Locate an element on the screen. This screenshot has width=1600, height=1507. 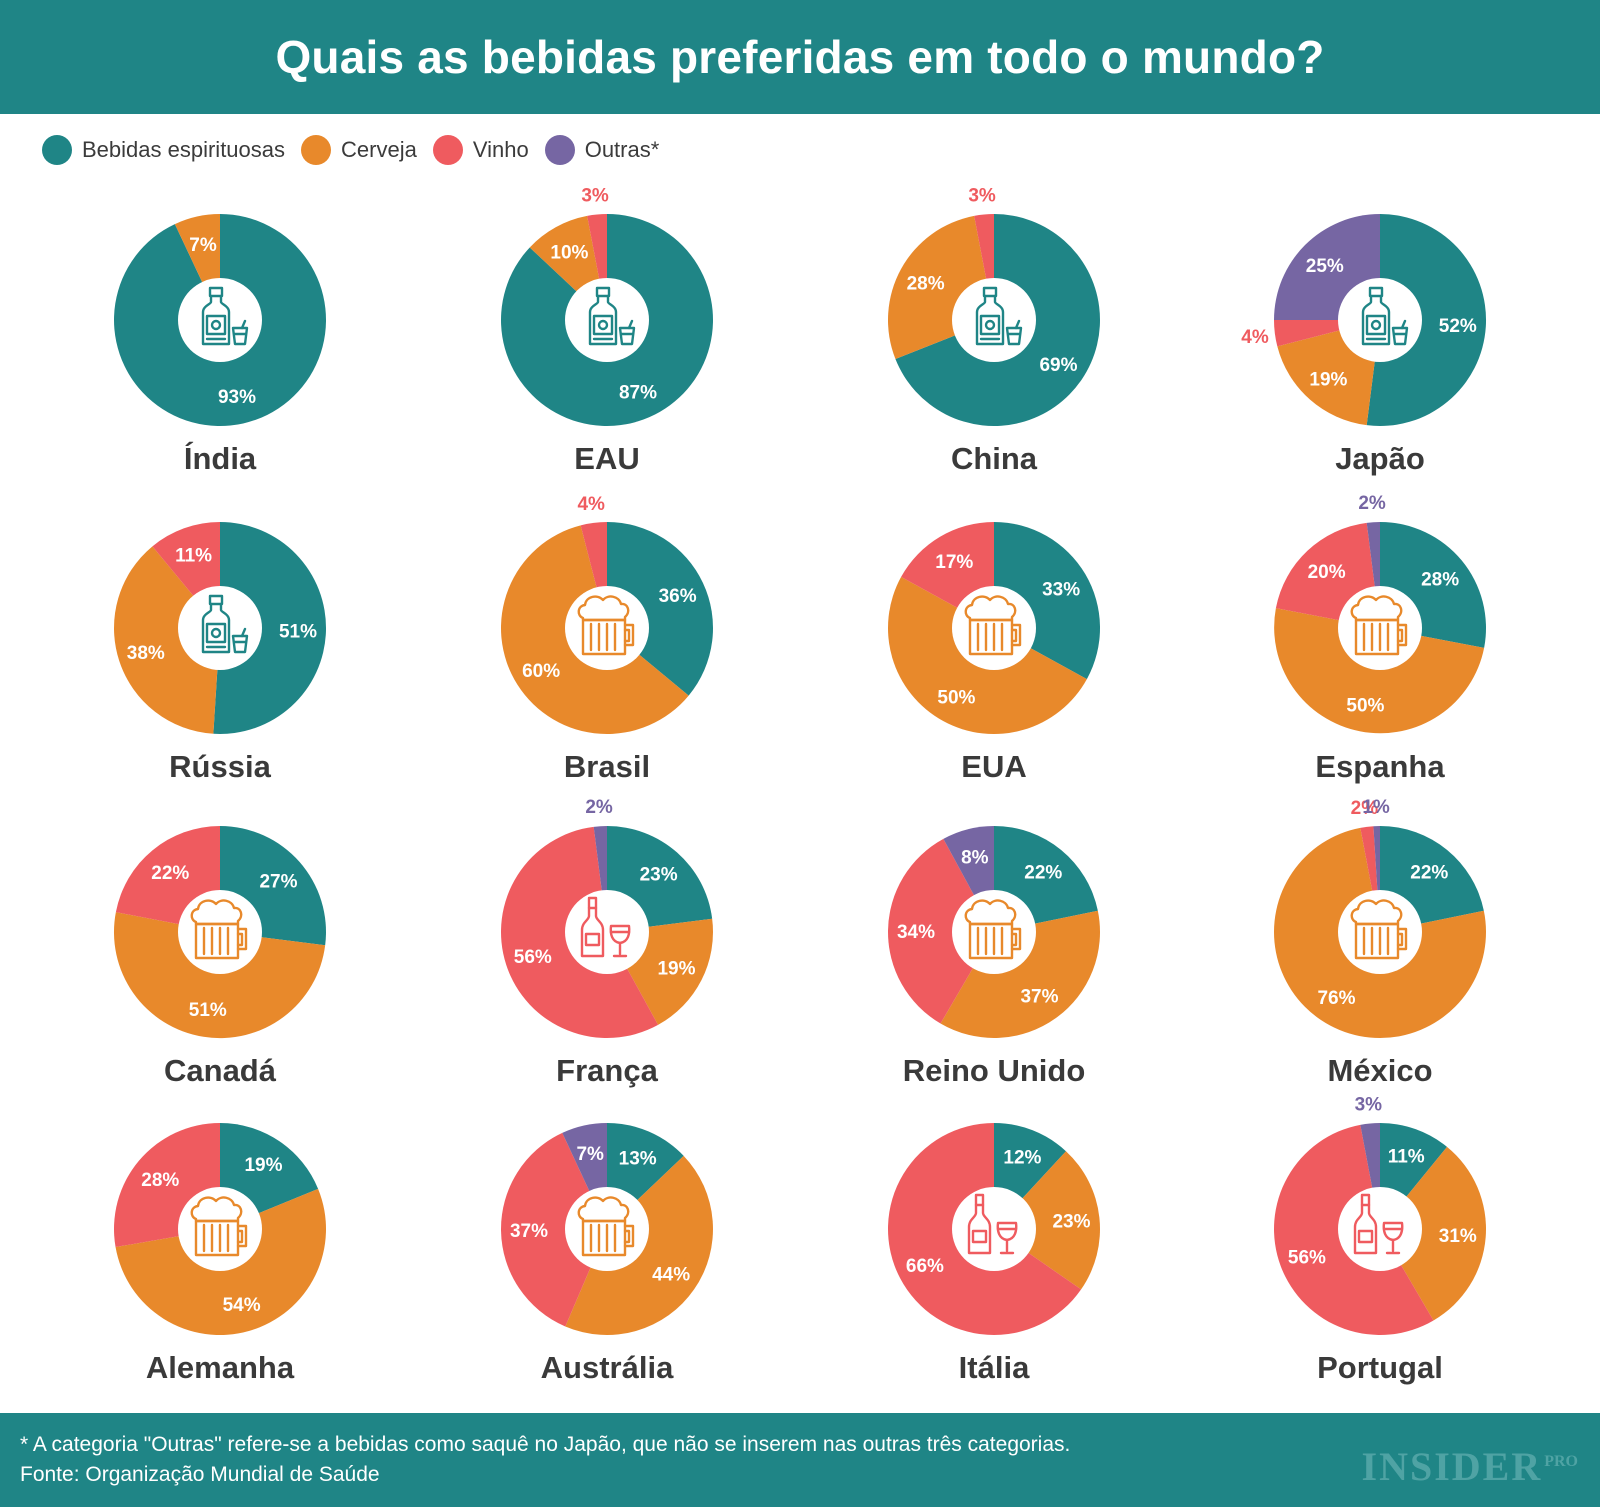
pie-center-franca is located at coordinates (607, 932).